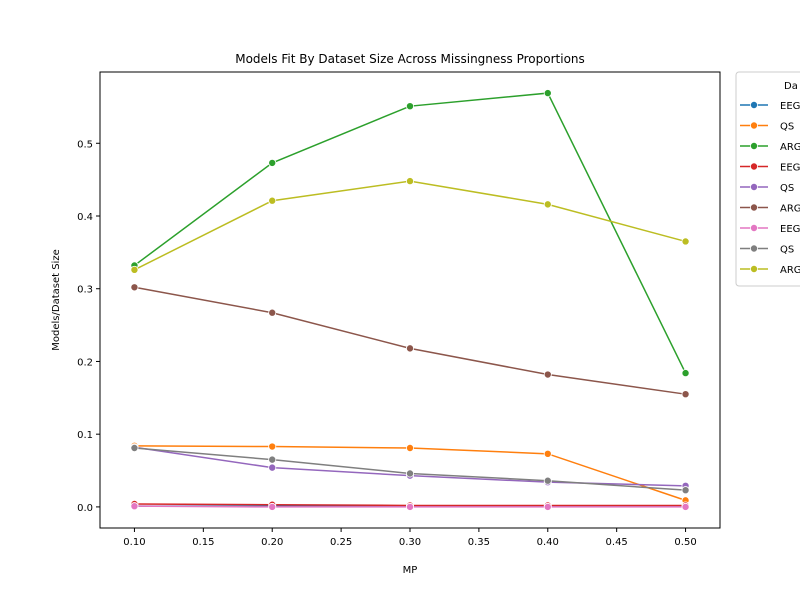 The image size is (800, 600). What do you see at coordinates (85, 290) in the screenshot?
I see `y-tick-label: 0.3` at bounding box center [85, 290].